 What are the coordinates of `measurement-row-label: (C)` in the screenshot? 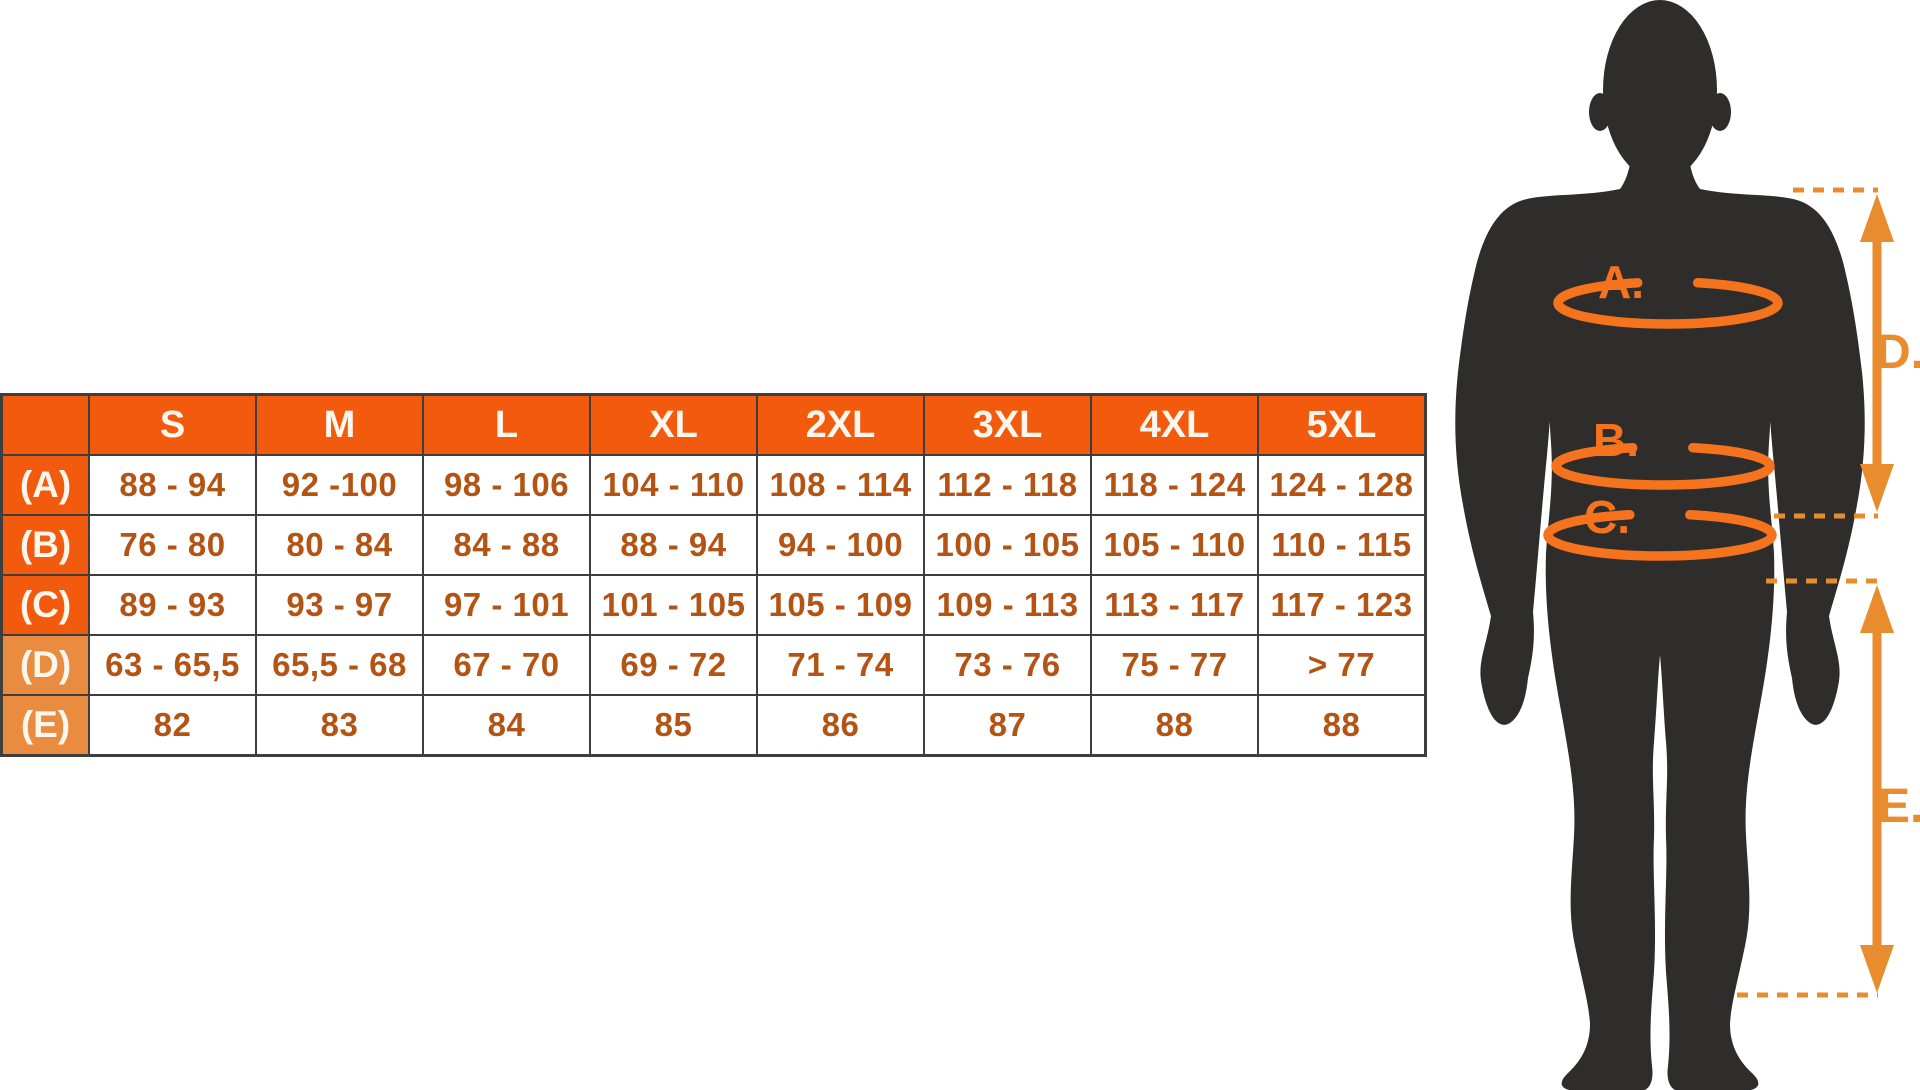 It's located at (45, 605).